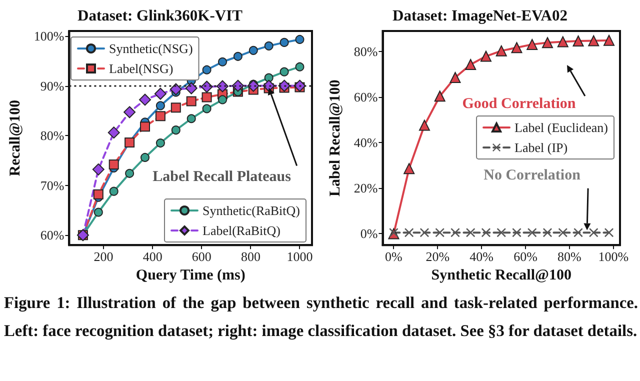 This screenshot has width=640, height=381. Describe the element at coordinates (366, 188) in the screenshot. I see `y-tick-label: 20%` at that location.